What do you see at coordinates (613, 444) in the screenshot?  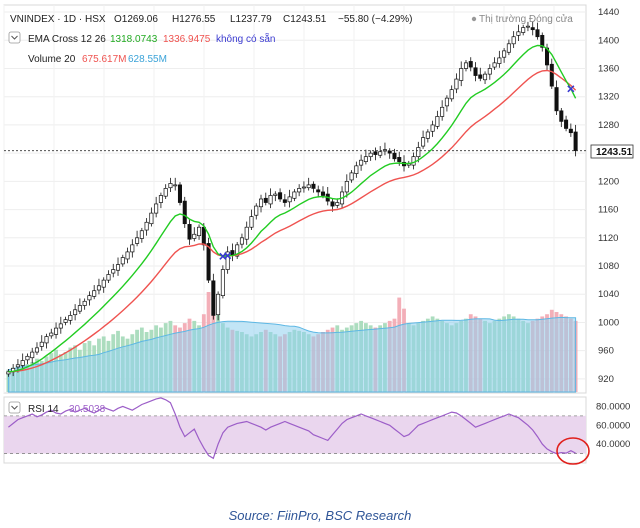 I see `rsi-tick-label: 40.0000` at bounding box center [613, 444].